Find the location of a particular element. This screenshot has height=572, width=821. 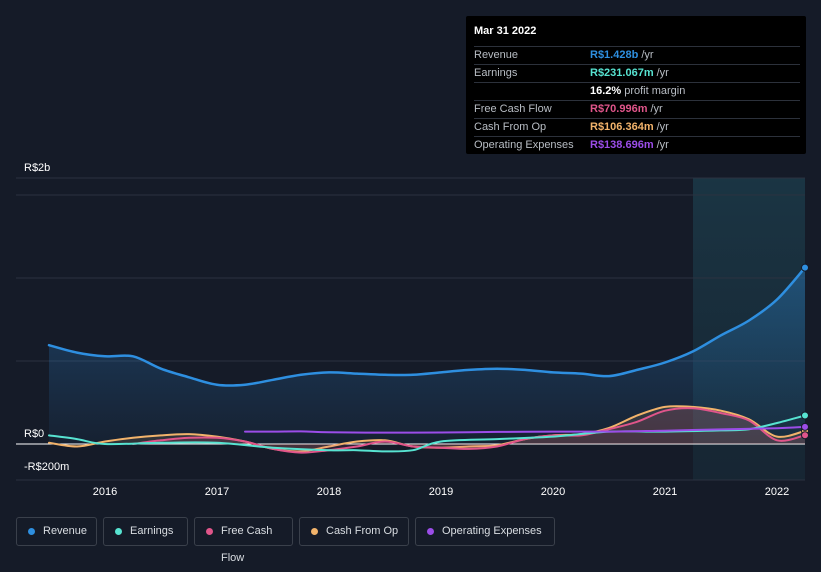

tooltip-row-label is located at coordinates (532, 91).